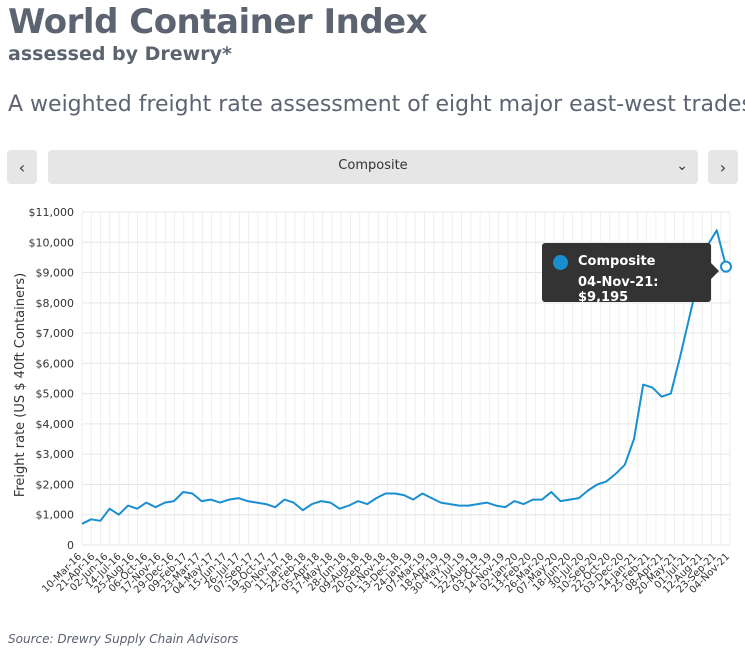  I want to click on y-tick-label: $5,000, so click(55, 394).